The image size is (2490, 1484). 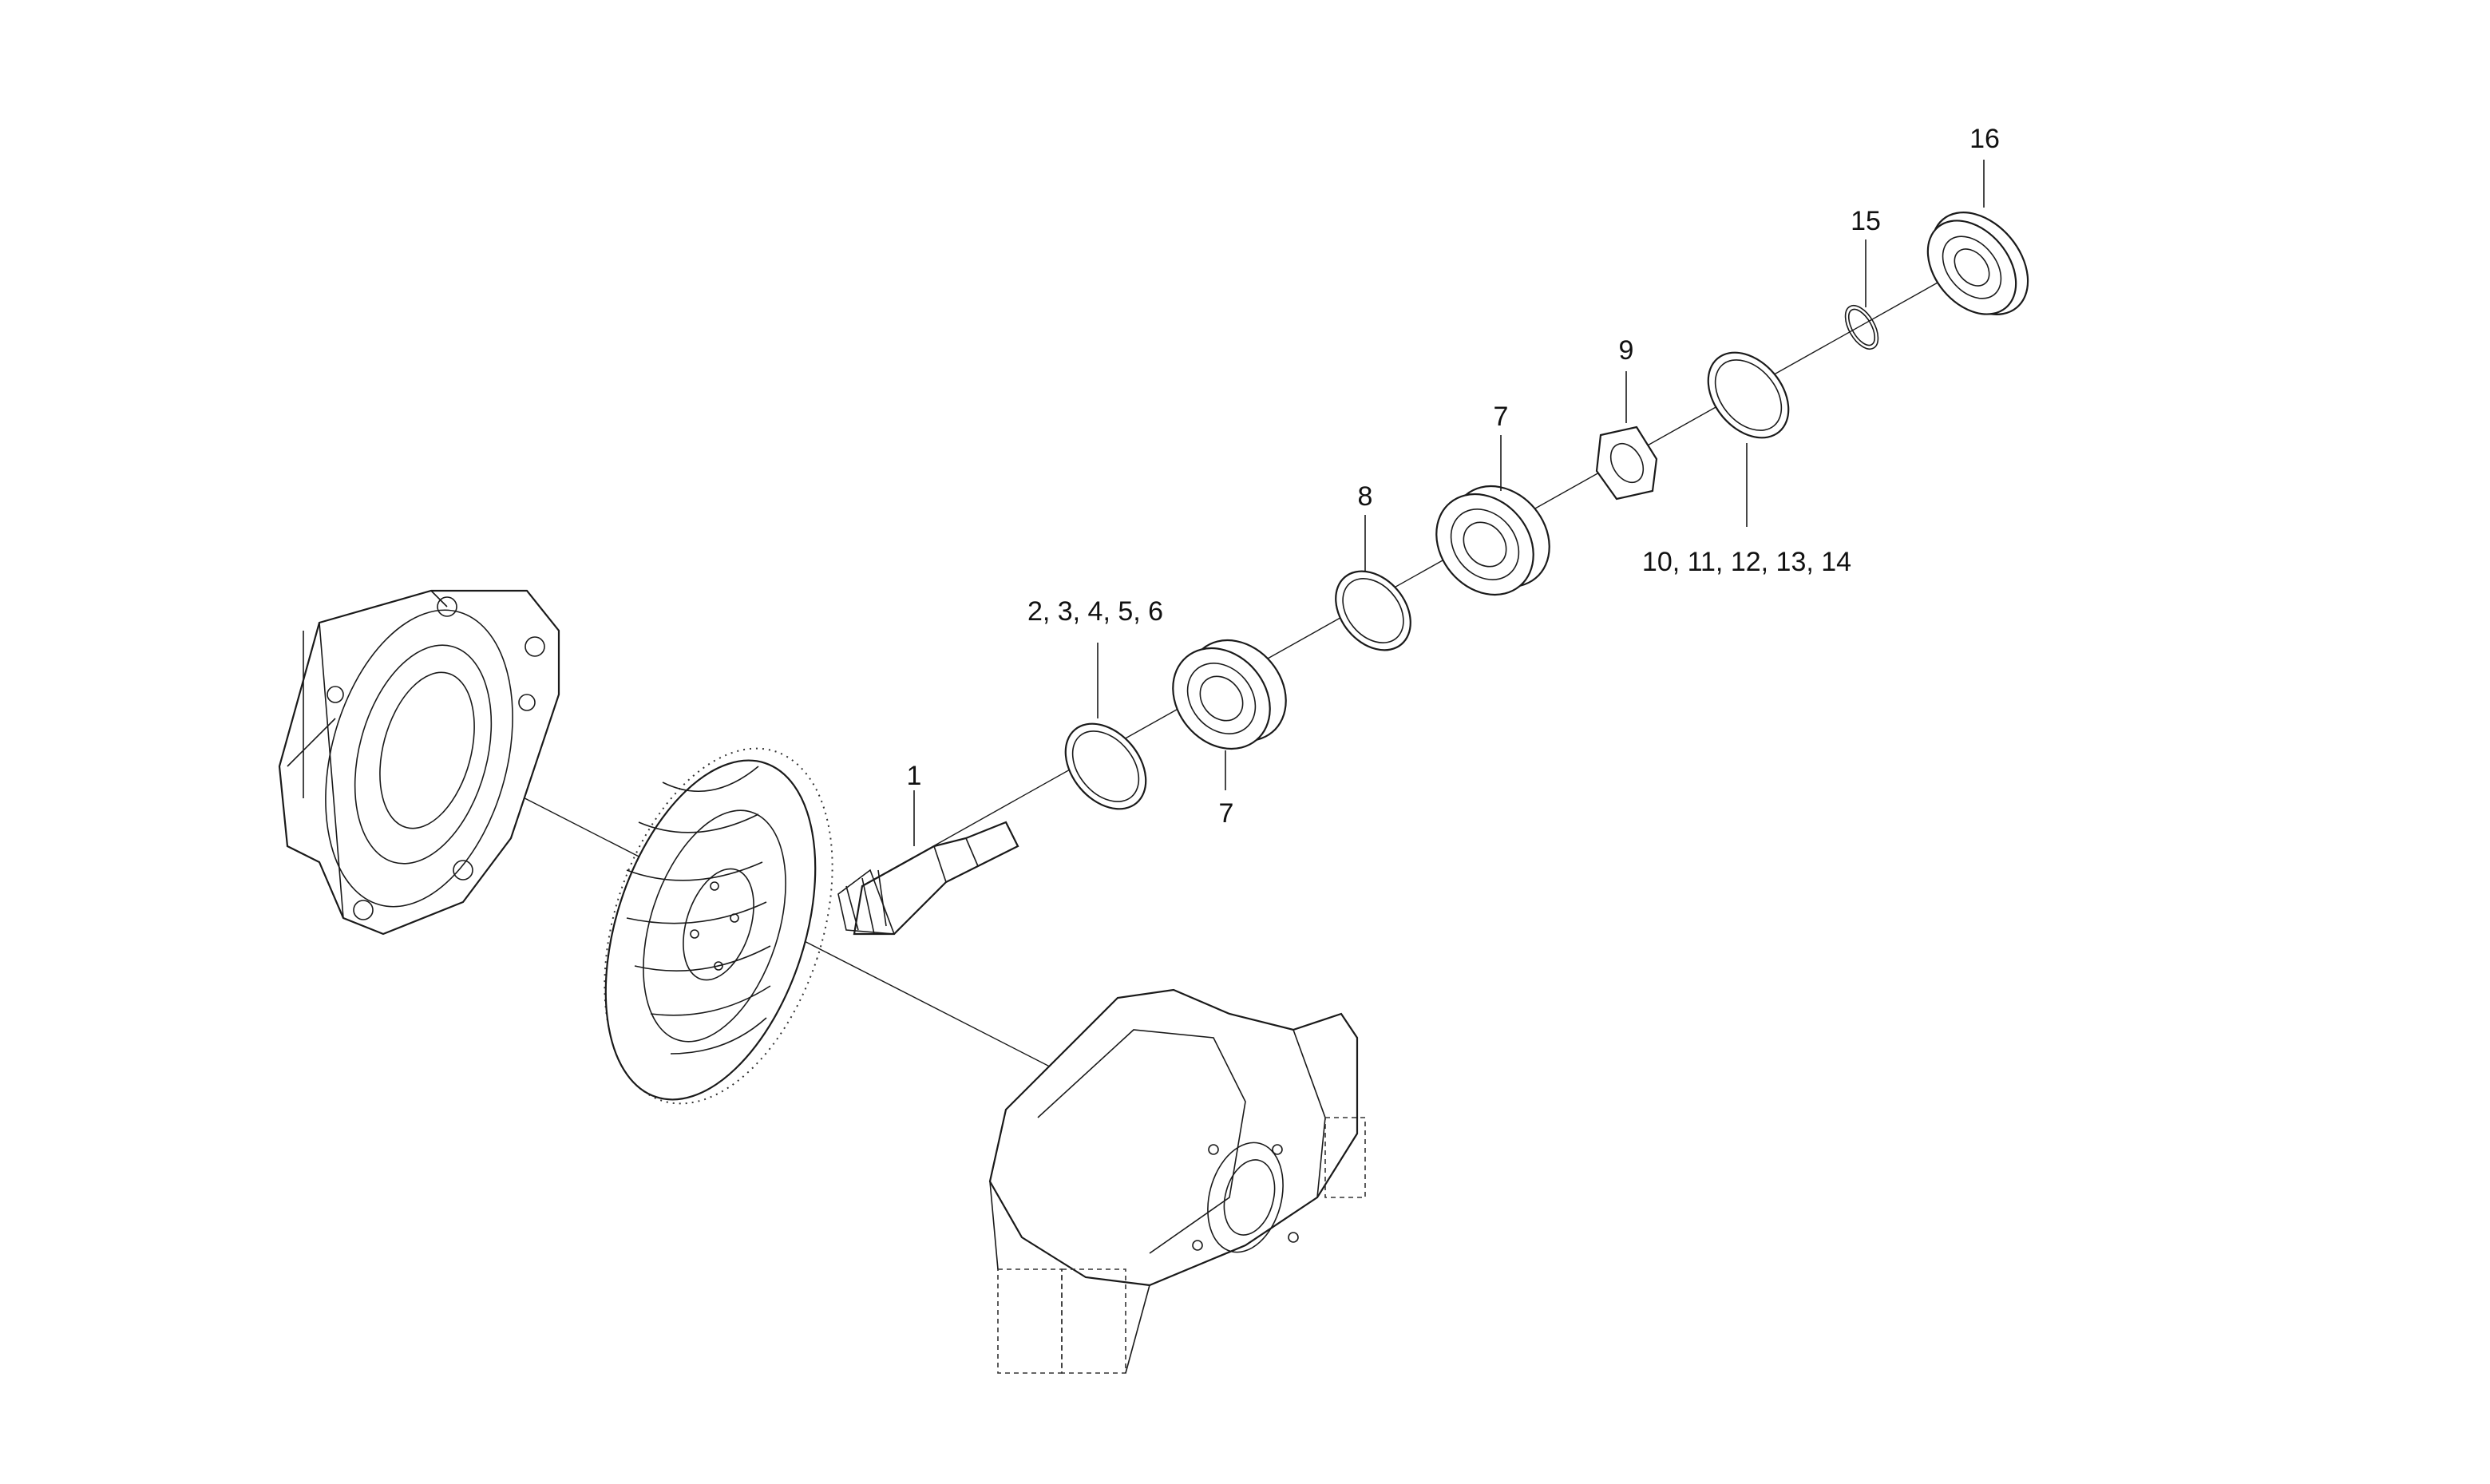 I want to click on circlip, so click(x=1861, y=327).